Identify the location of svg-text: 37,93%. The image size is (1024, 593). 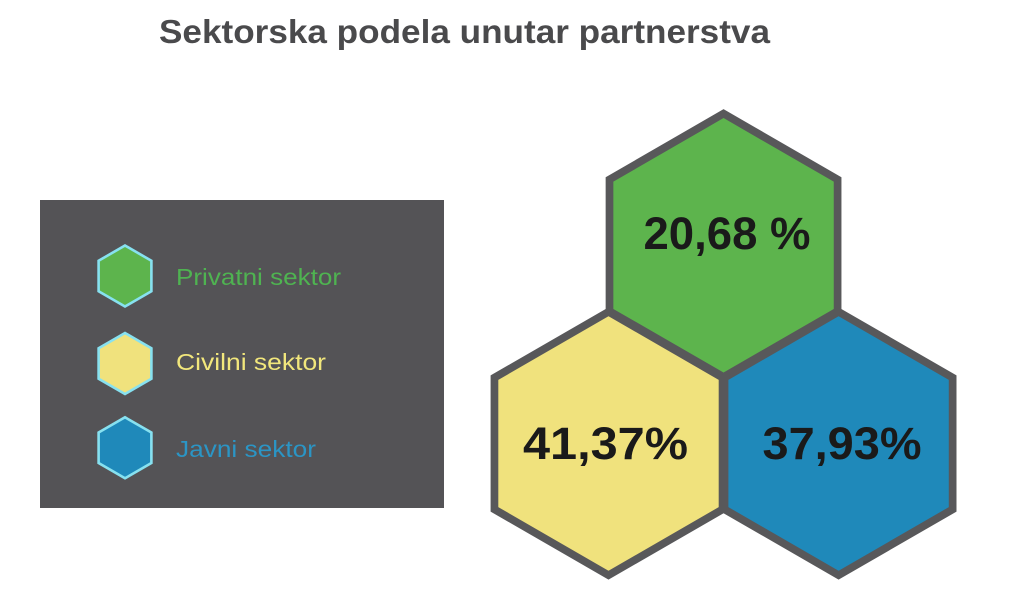
(842, 443).